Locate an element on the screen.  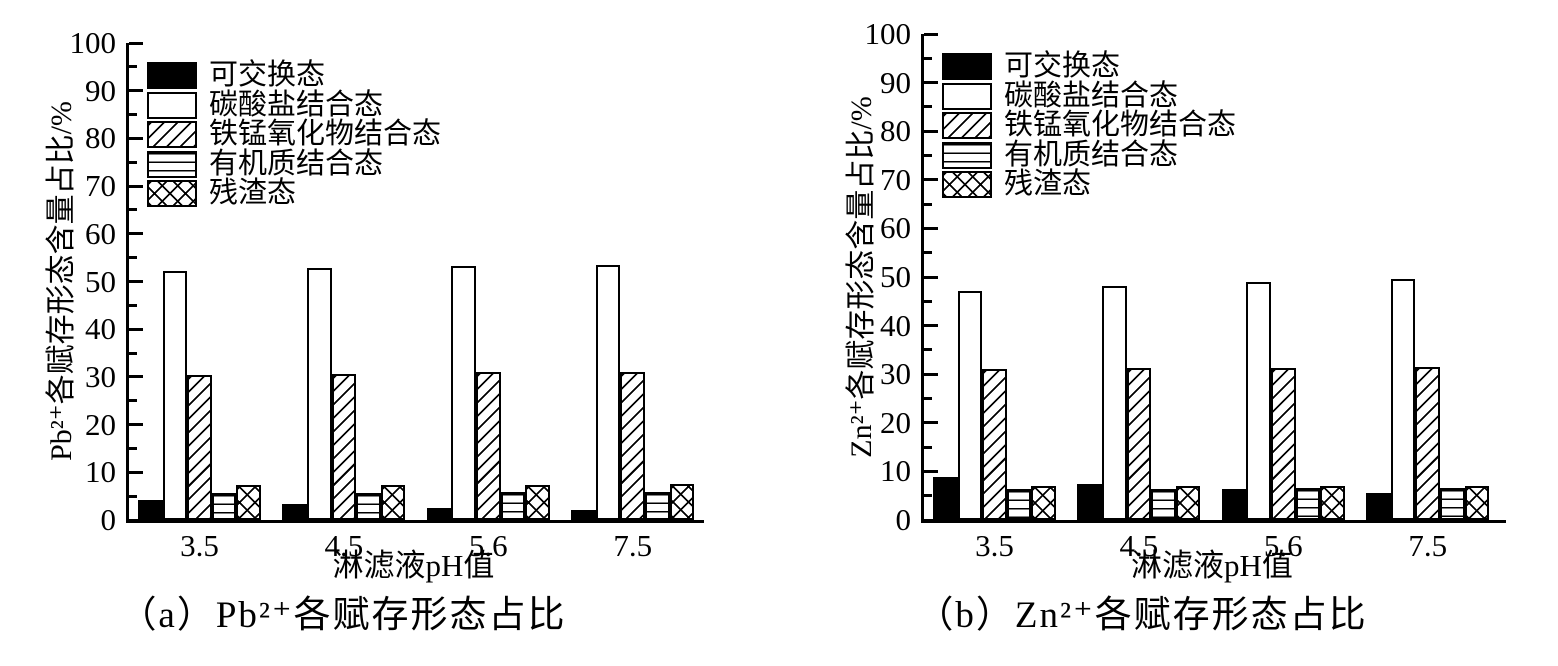
legend-item-fe-mn-oxide-bound: 铁锰氧化物结合态 is located at coordinates (294, 134).